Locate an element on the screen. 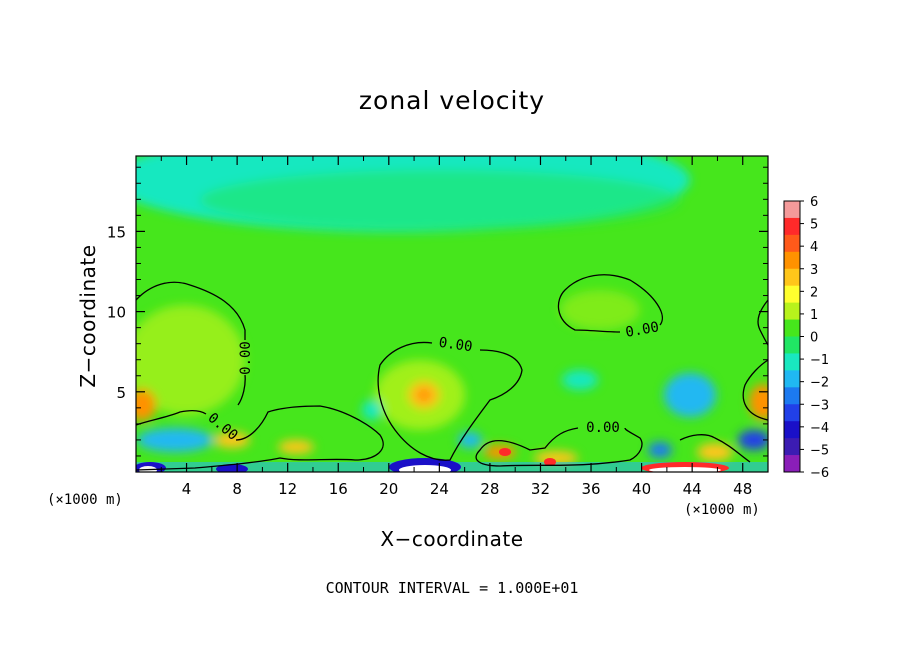 This screenshot has height=654, width=904. x-tick-label: 24 is located at coordinates (439, 489).